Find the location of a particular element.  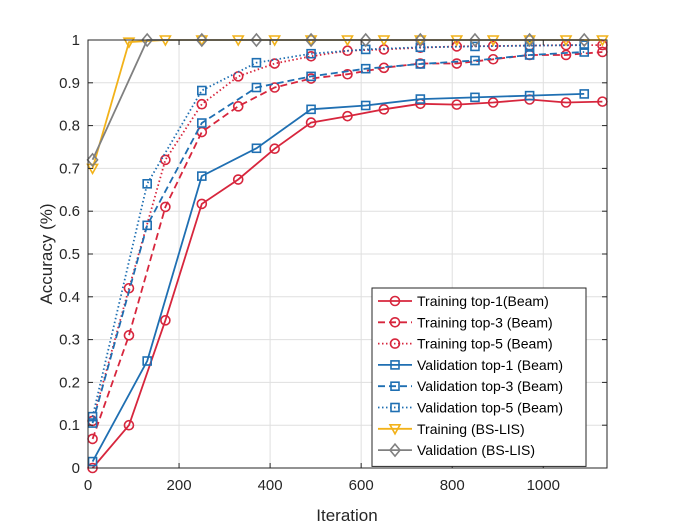

legend-box is located at coordinates (479, 377).